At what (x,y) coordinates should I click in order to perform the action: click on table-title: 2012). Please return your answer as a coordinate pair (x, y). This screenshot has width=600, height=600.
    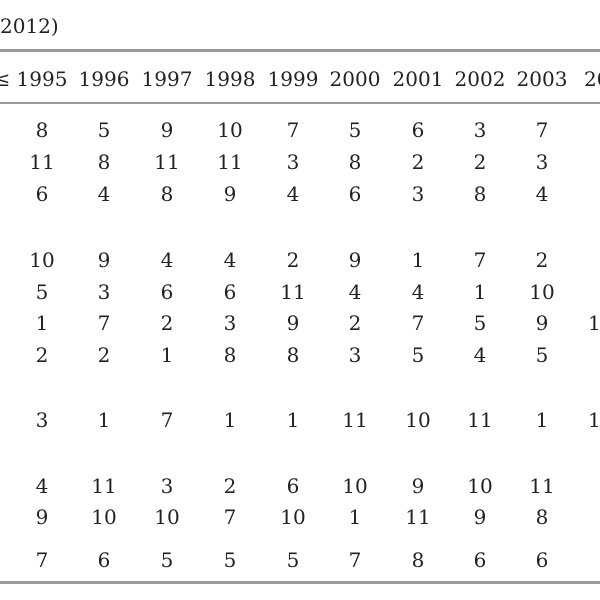
    Looking at the image, I should click on (29, 26).